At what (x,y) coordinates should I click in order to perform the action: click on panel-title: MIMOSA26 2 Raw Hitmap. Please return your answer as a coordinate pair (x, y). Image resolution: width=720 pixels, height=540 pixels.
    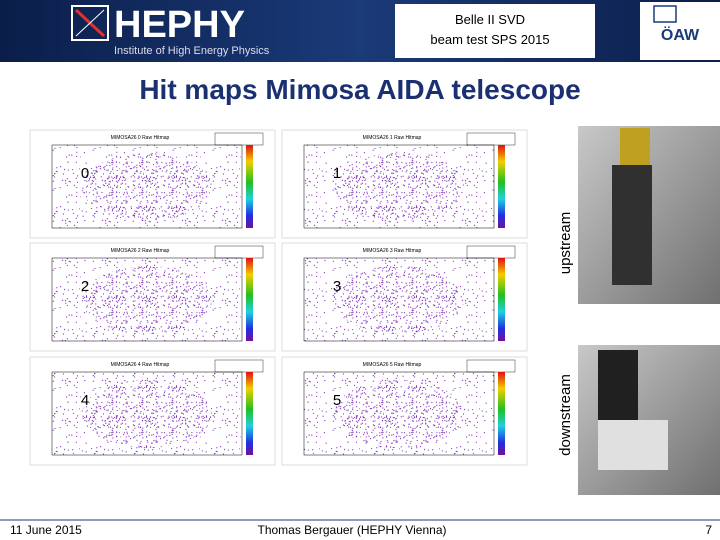
    Looking at the image, I should click on (140, 251).